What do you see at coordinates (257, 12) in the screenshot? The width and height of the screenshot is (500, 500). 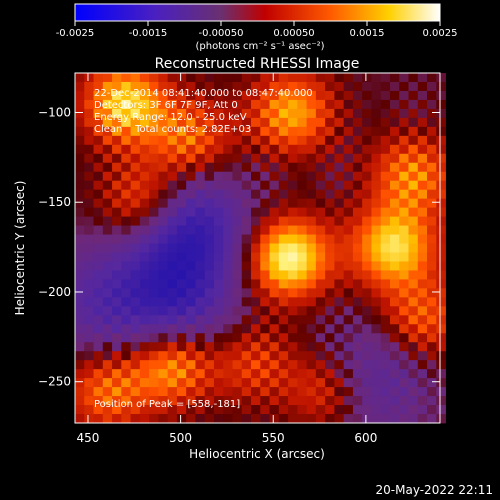 I see `colorbar` at bounding box center [257, 12].